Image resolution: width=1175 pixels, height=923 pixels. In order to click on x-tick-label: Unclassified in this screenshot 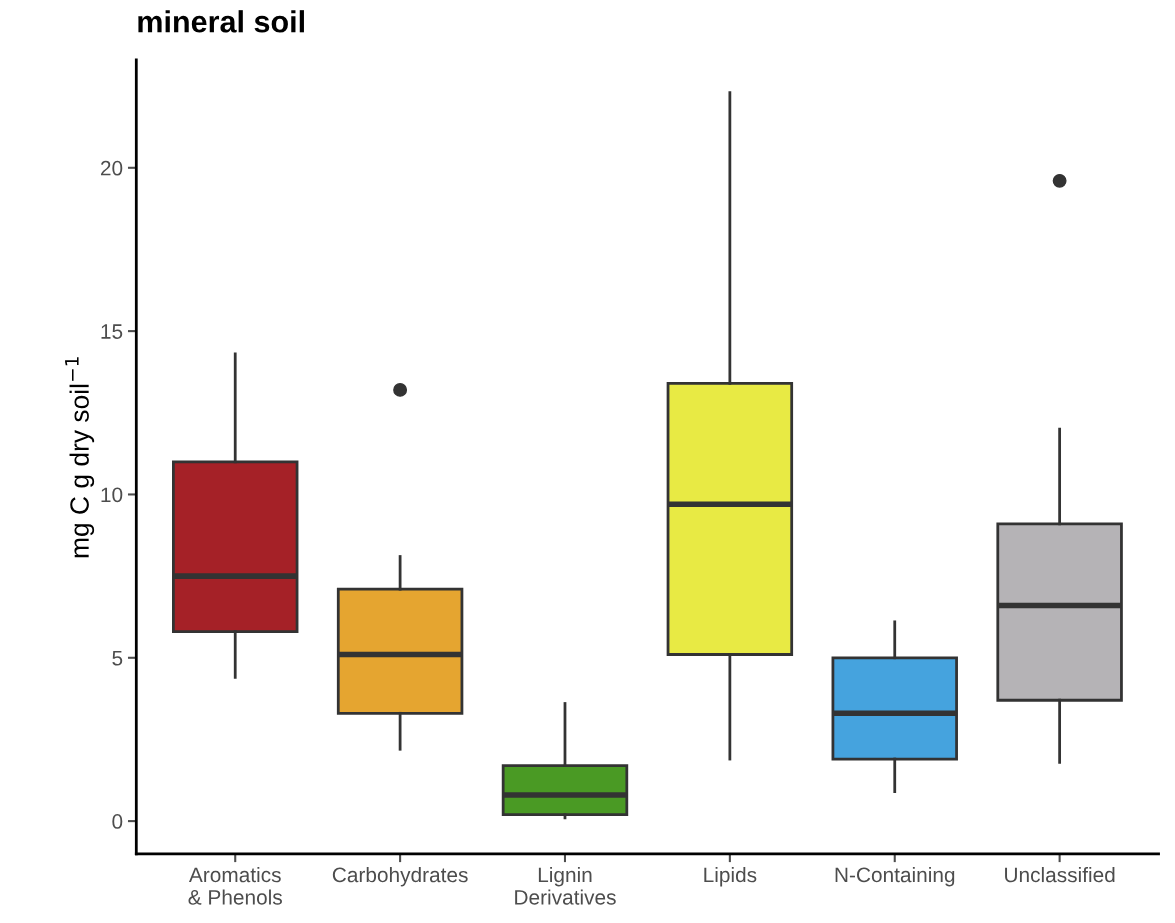, I will do `click(1060, 874)`.